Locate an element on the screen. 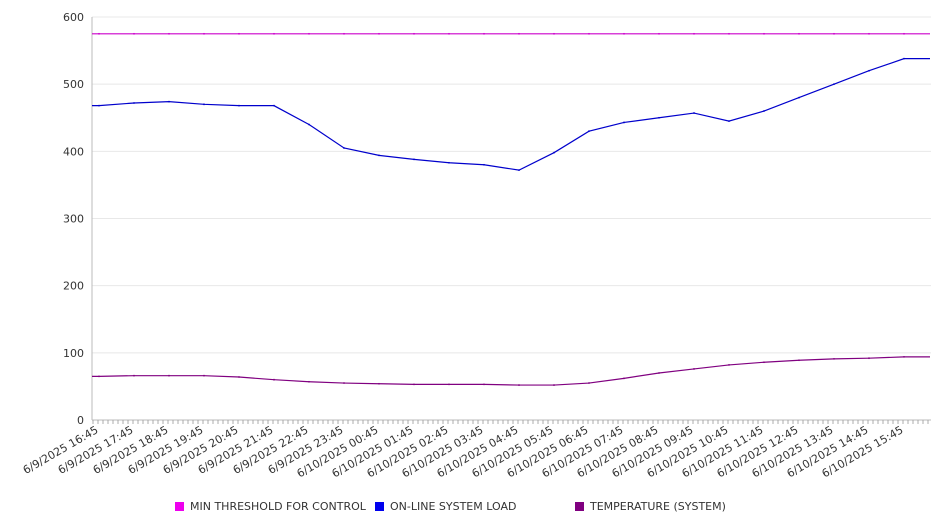 This screenshot has height=526, width=946. legend-item-system-load: ON-LINE SYSTEM LOAD is located at coordinates (445, 506).